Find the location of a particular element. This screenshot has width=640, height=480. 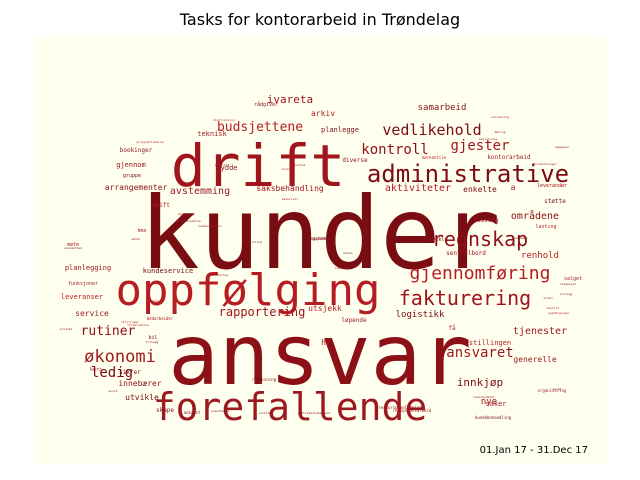

word-30: service is located at coordinates (92, 313).